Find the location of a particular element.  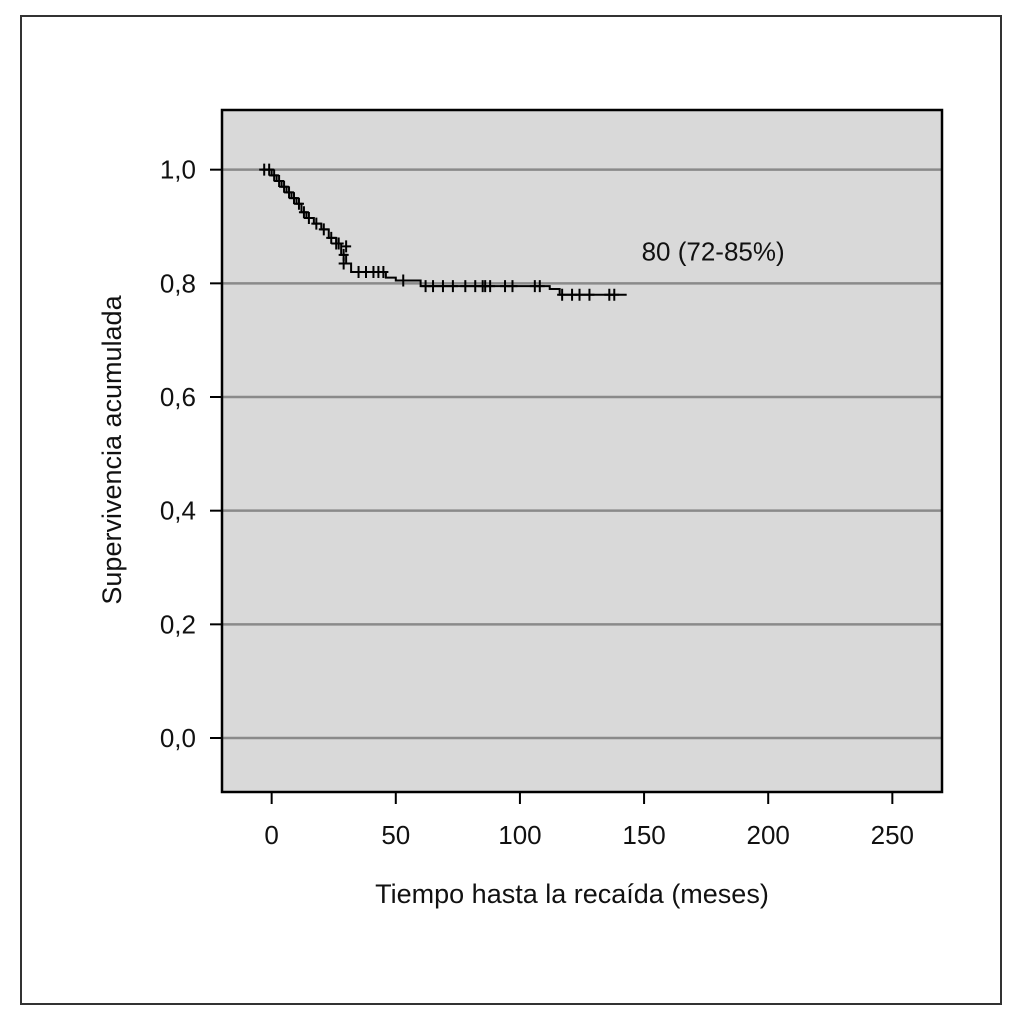

x-tick-label: 50 is located at coordinates (395, 835).